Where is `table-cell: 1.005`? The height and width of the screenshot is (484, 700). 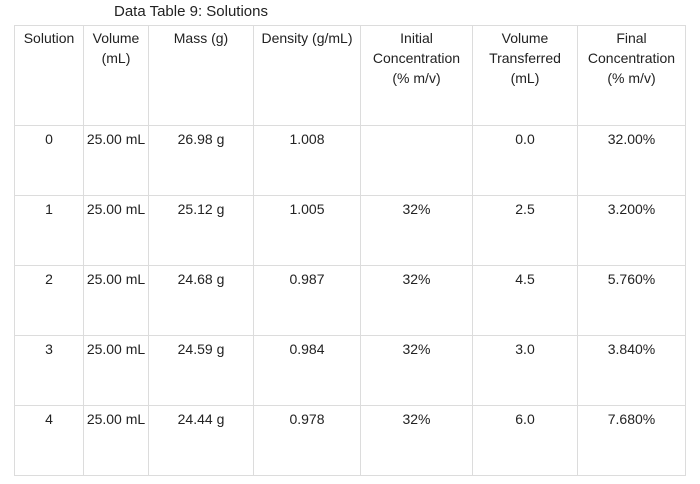
table-cell: 1.005 is located at coordinates (307, 230).